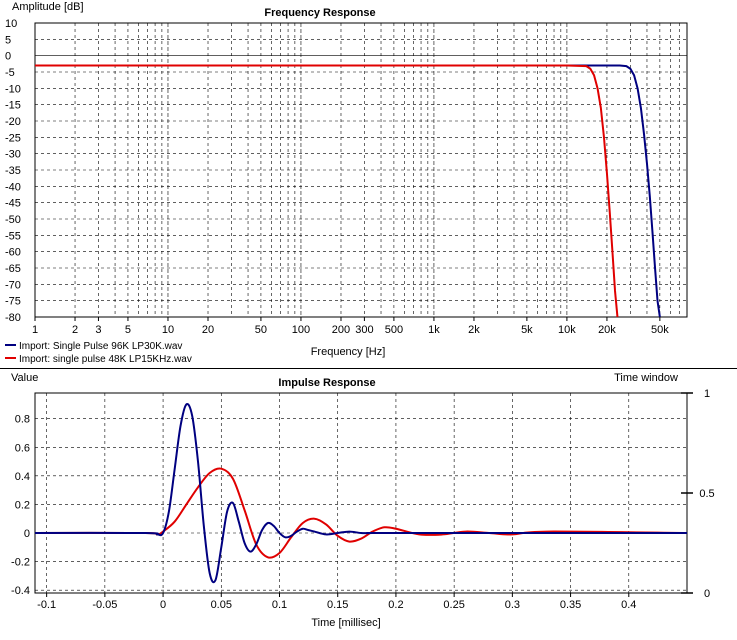 The image size is (737, 640). I want to click on impulse-line-48k-lp15k, so click(361, 513).